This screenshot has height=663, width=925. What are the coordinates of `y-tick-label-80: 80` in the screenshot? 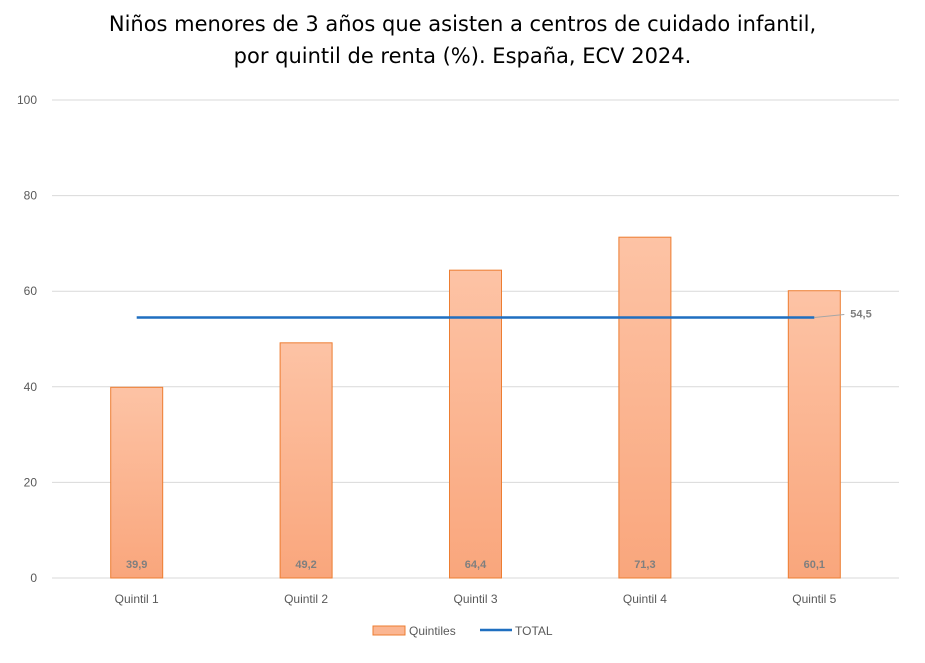 It's located at (31, 196).